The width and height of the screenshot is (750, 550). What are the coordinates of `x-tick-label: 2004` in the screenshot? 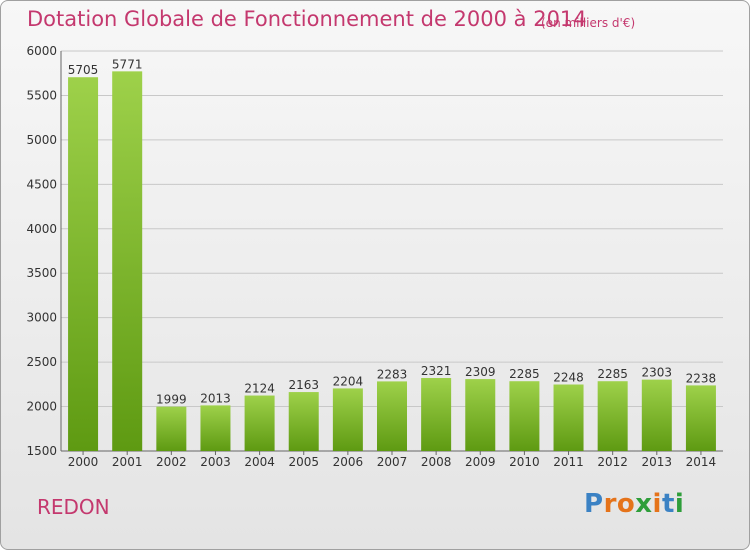 It's located at (259, 462).